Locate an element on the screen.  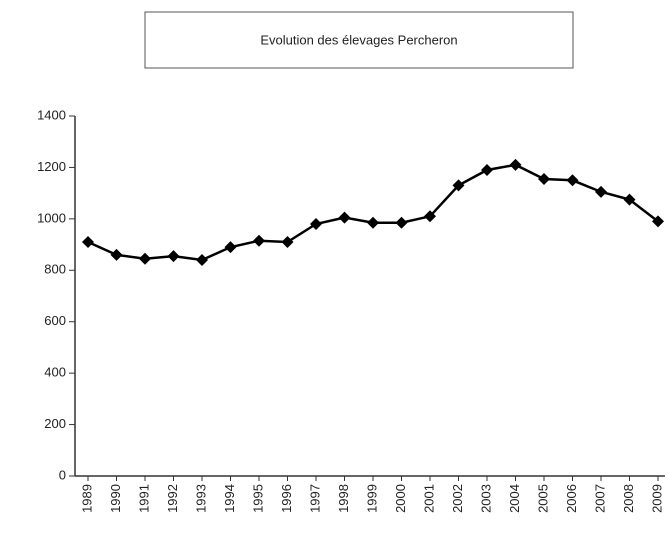
x-tick-label: 1996 is located at coordinates (286, 498).